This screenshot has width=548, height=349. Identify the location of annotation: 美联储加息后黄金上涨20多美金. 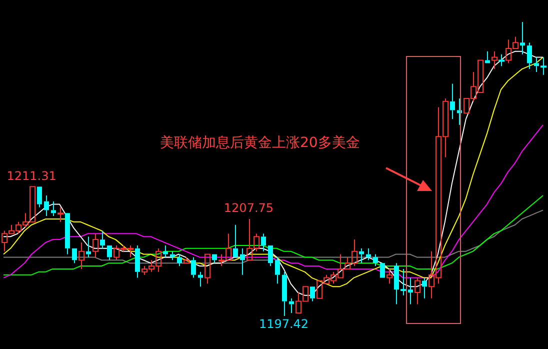
(260, 143).